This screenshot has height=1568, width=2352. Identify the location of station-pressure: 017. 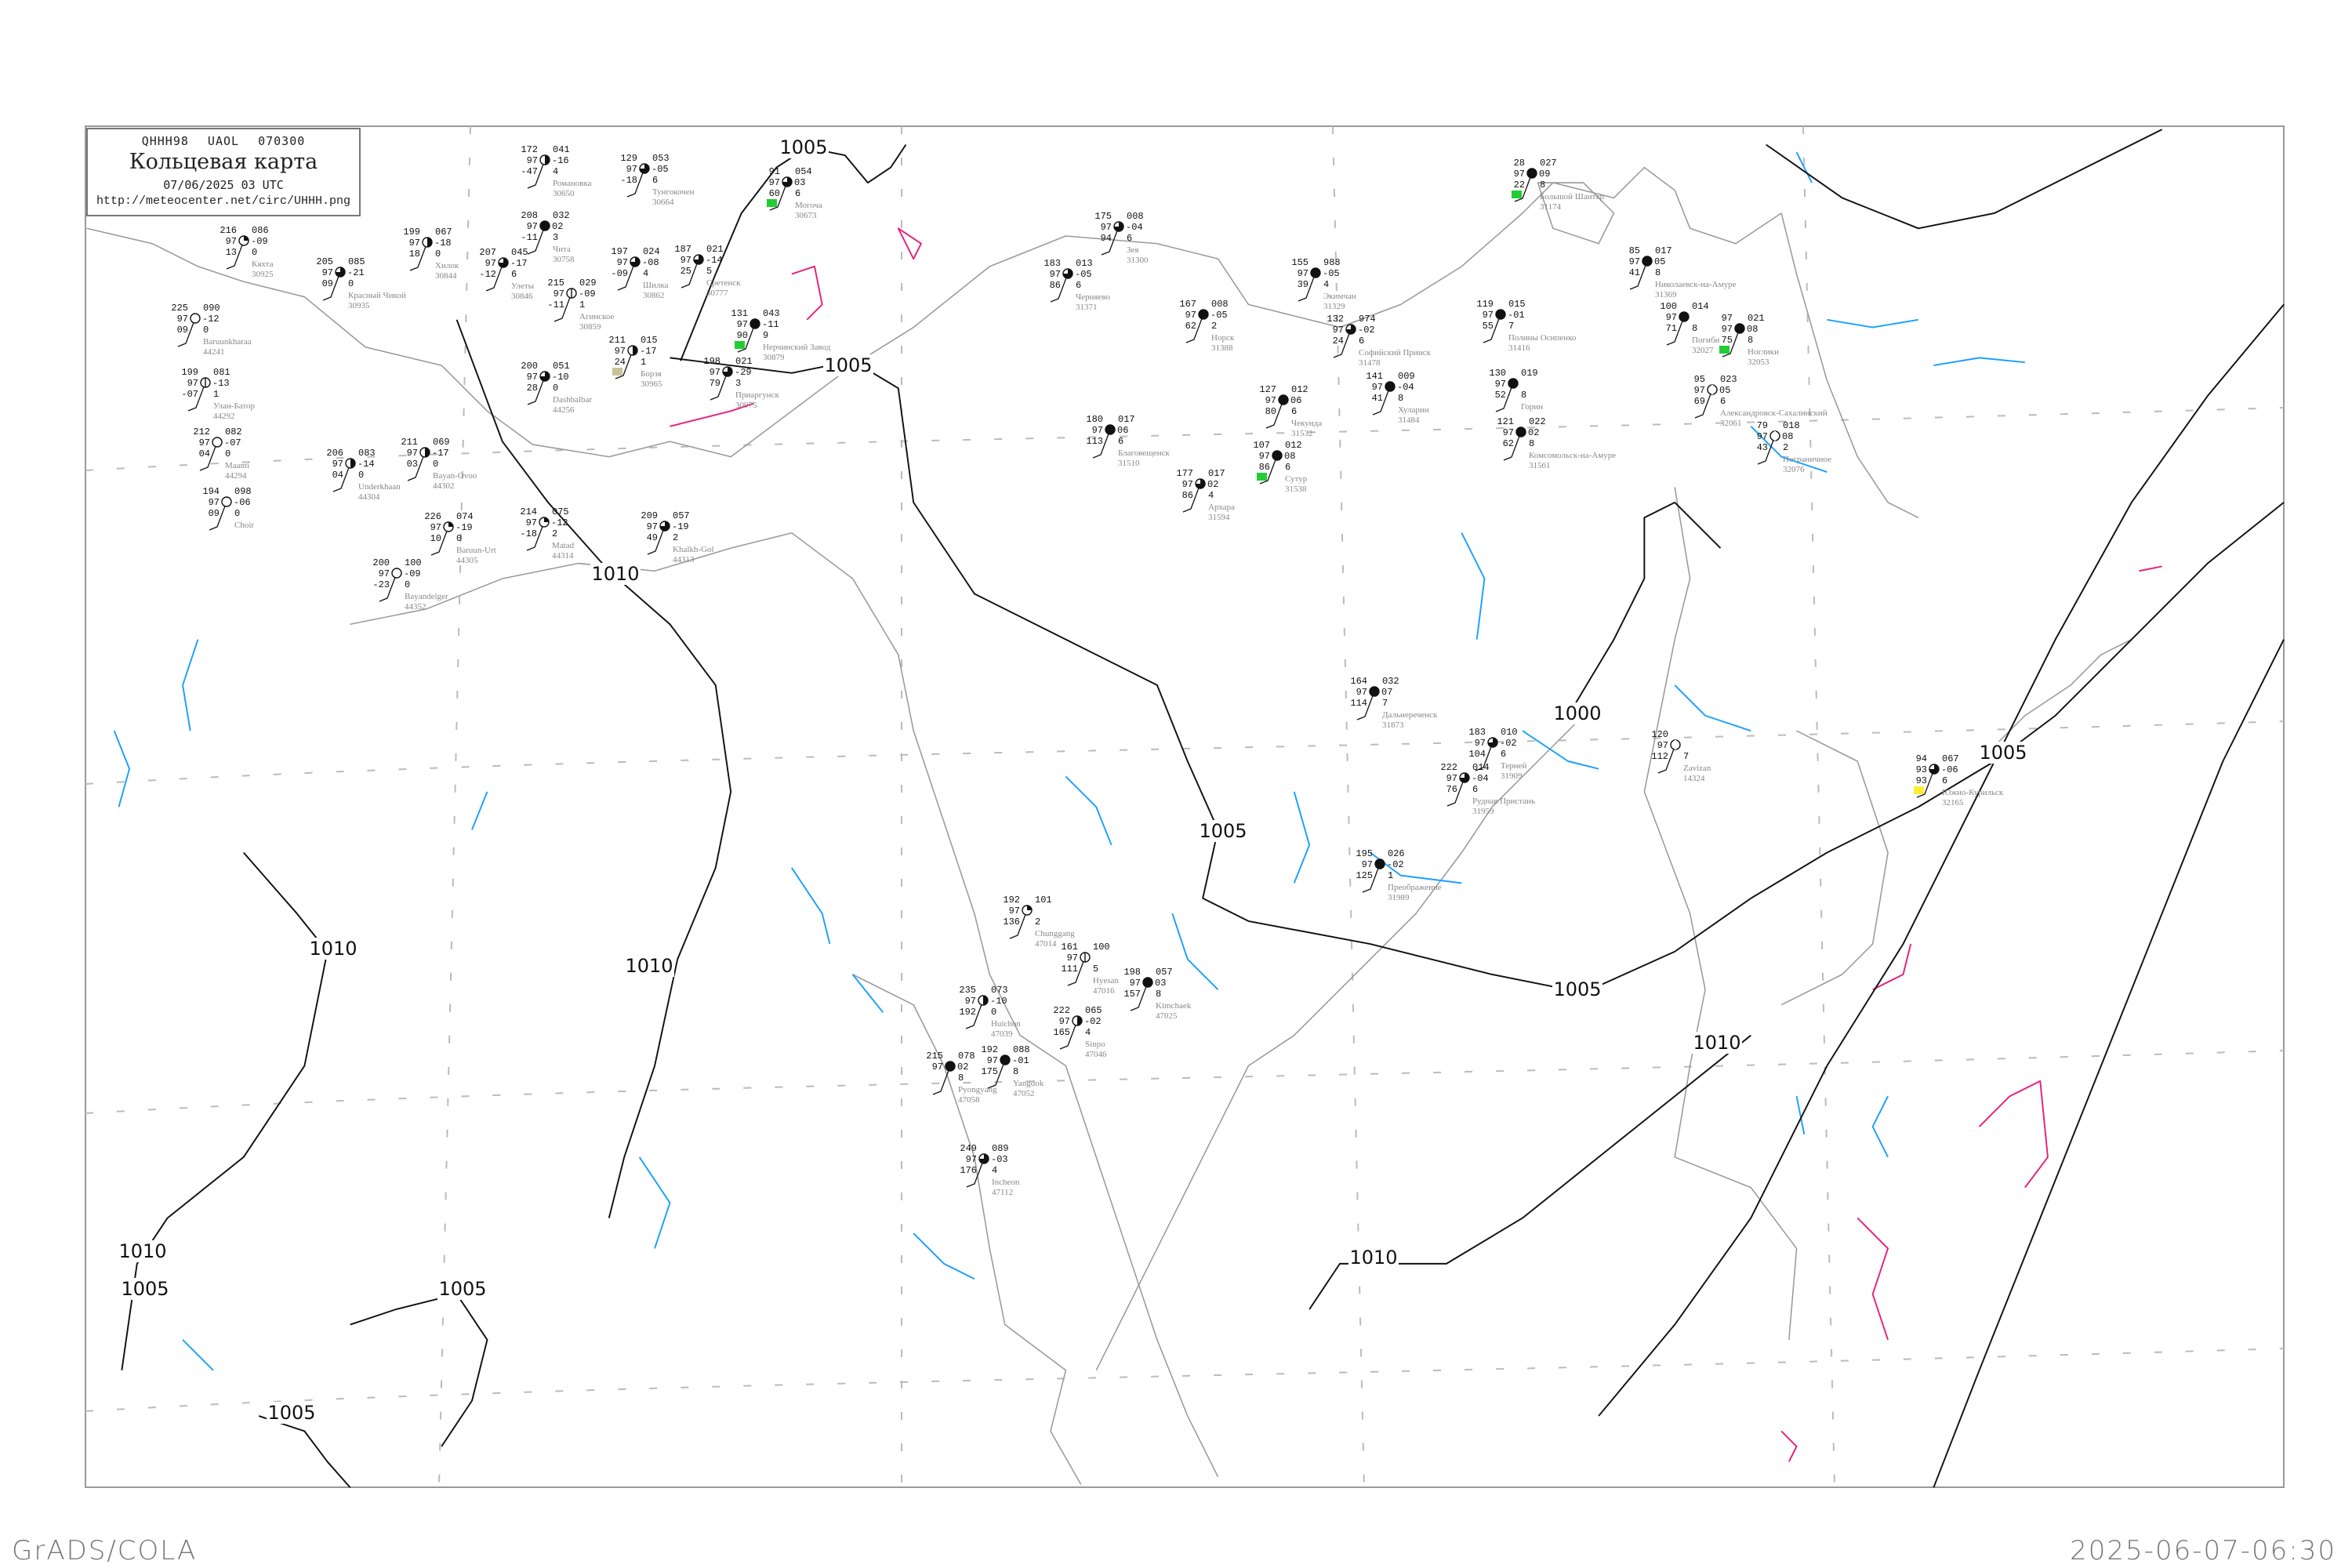
(1216, 473).